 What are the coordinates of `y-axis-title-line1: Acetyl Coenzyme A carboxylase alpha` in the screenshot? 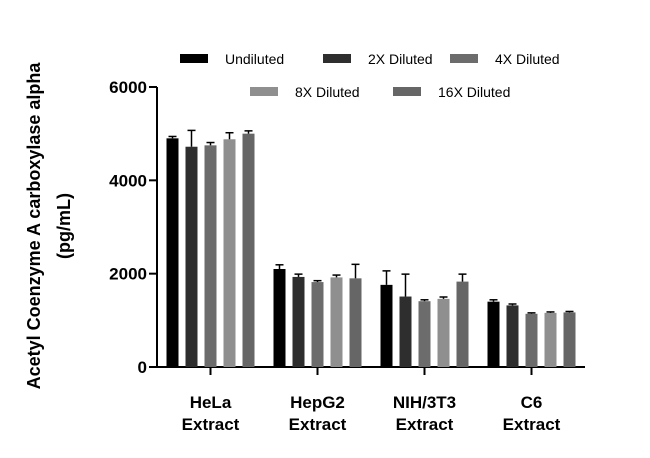 It's located at (34, 226).